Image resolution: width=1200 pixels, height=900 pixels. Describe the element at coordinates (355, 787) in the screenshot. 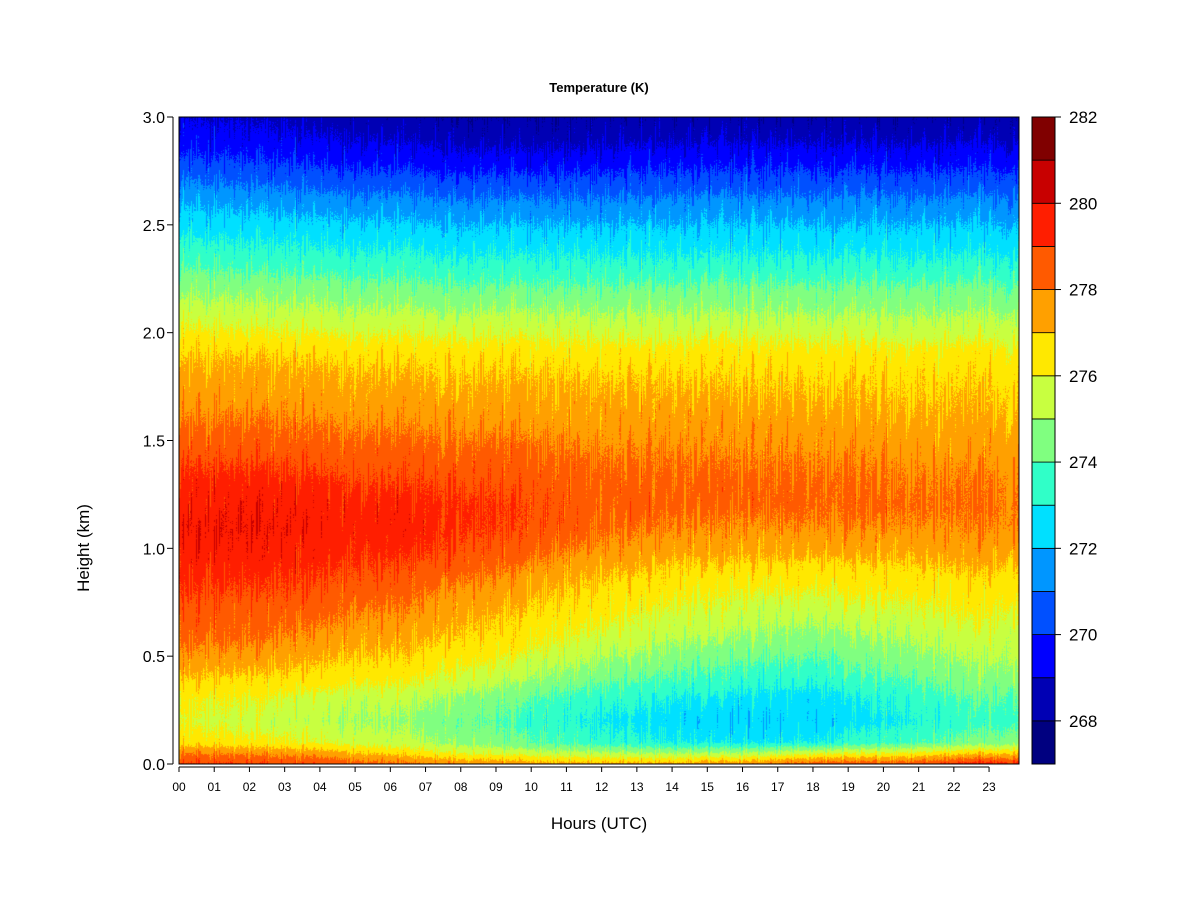

I see `x-tick-label: 05` at that location.